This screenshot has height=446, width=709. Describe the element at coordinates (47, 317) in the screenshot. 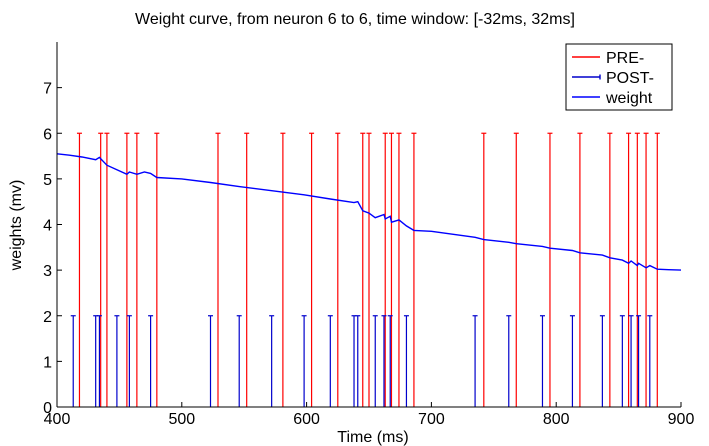

I see `y-tick-label-2: 2` at that location.